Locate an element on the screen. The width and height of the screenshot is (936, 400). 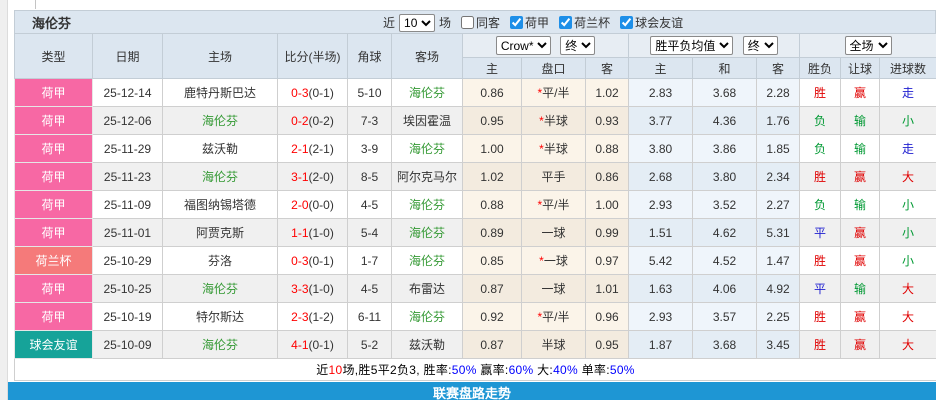
ah-away-odds: 0.95 is located at coordinates (607, 344).